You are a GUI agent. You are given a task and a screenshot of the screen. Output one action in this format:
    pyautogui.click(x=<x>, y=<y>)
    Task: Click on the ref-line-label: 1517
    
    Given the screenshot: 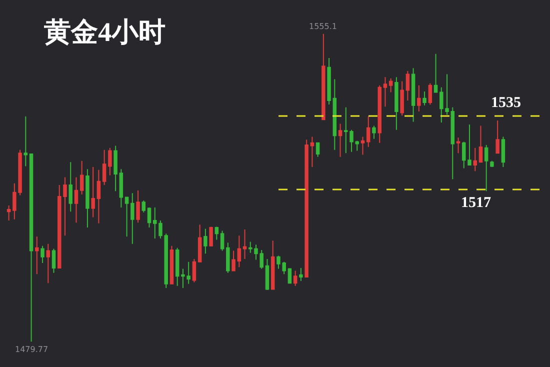 What is the action you would take?
    pyautogui.click(x=476, y=203)
    